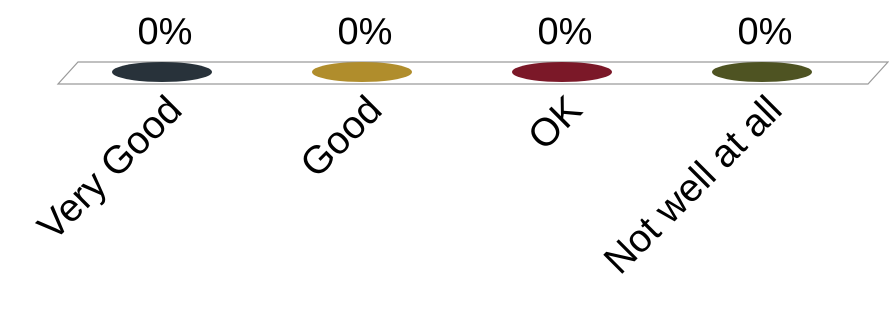 The width and height of the screenshot is (889, 320). I want to click on category-label-3: Not well at all, so click(693, 185).